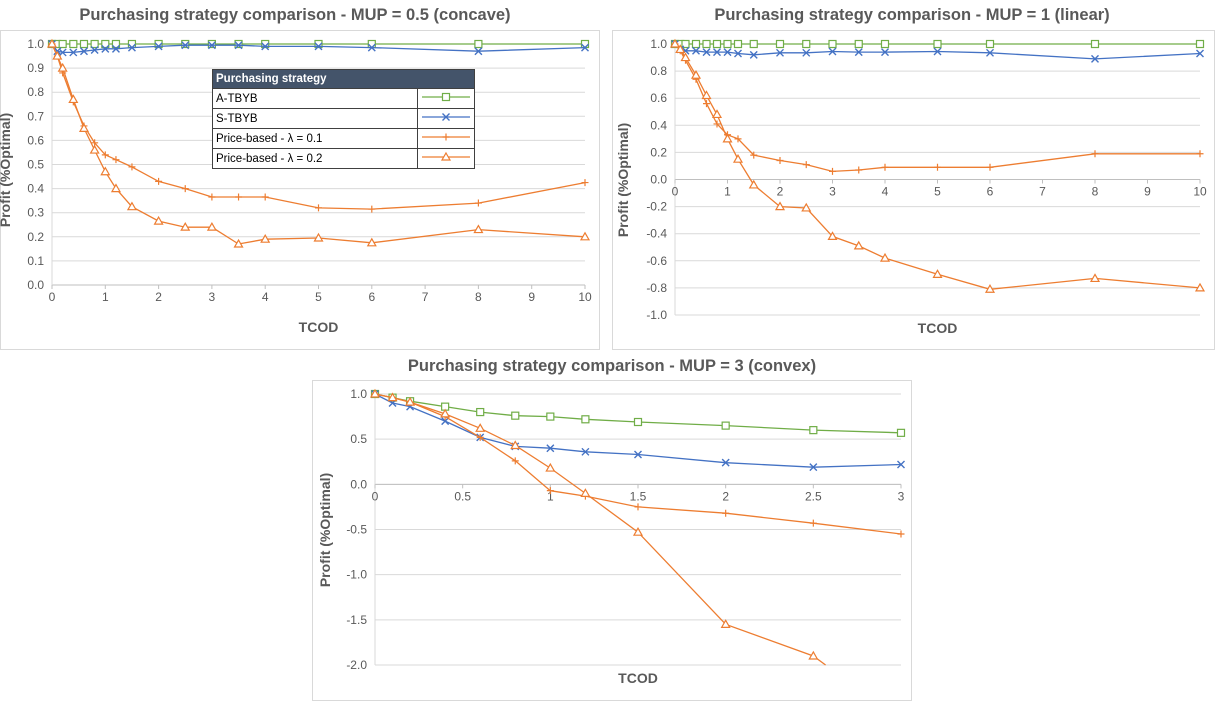 This screenshot has height=701, width=1215. Describe the element at coordinates (446, 156) in the screenshot. I see `legend-marker-triangle` at that location.